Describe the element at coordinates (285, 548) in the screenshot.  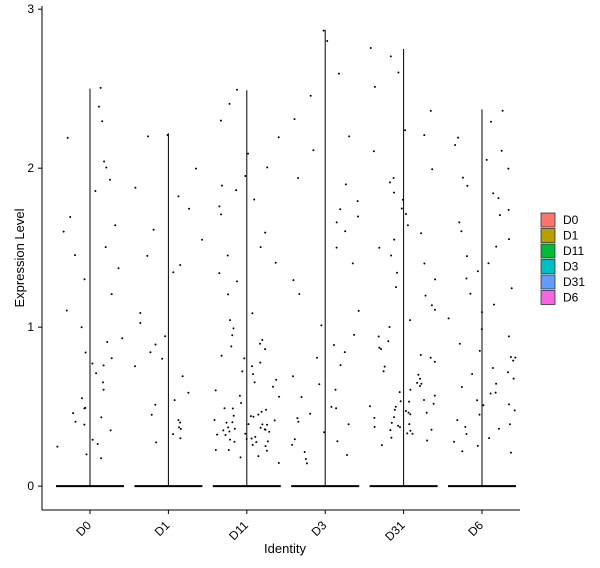
I see `x-axis-title: Identity` at that location.